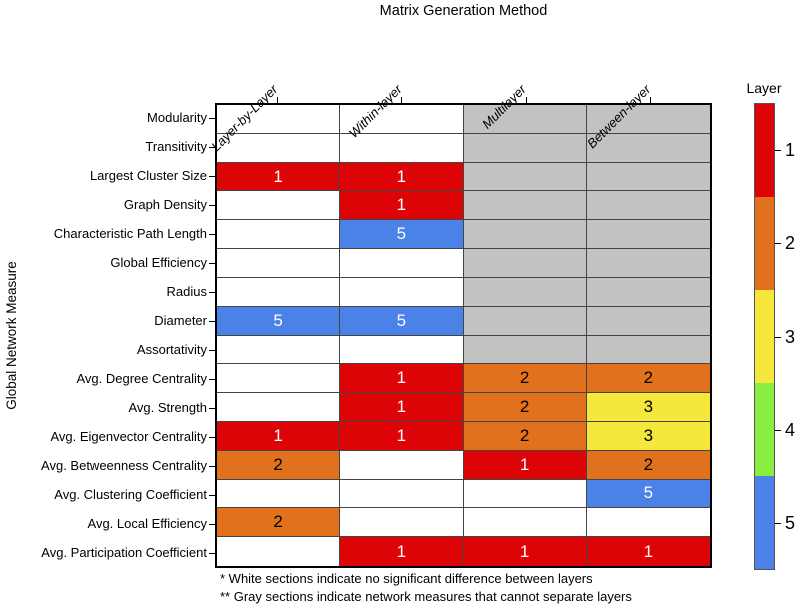  Describe the element at coordinates (148, 175) in the screenshot. I see `row-label: Largest Cluster Size` at that location.